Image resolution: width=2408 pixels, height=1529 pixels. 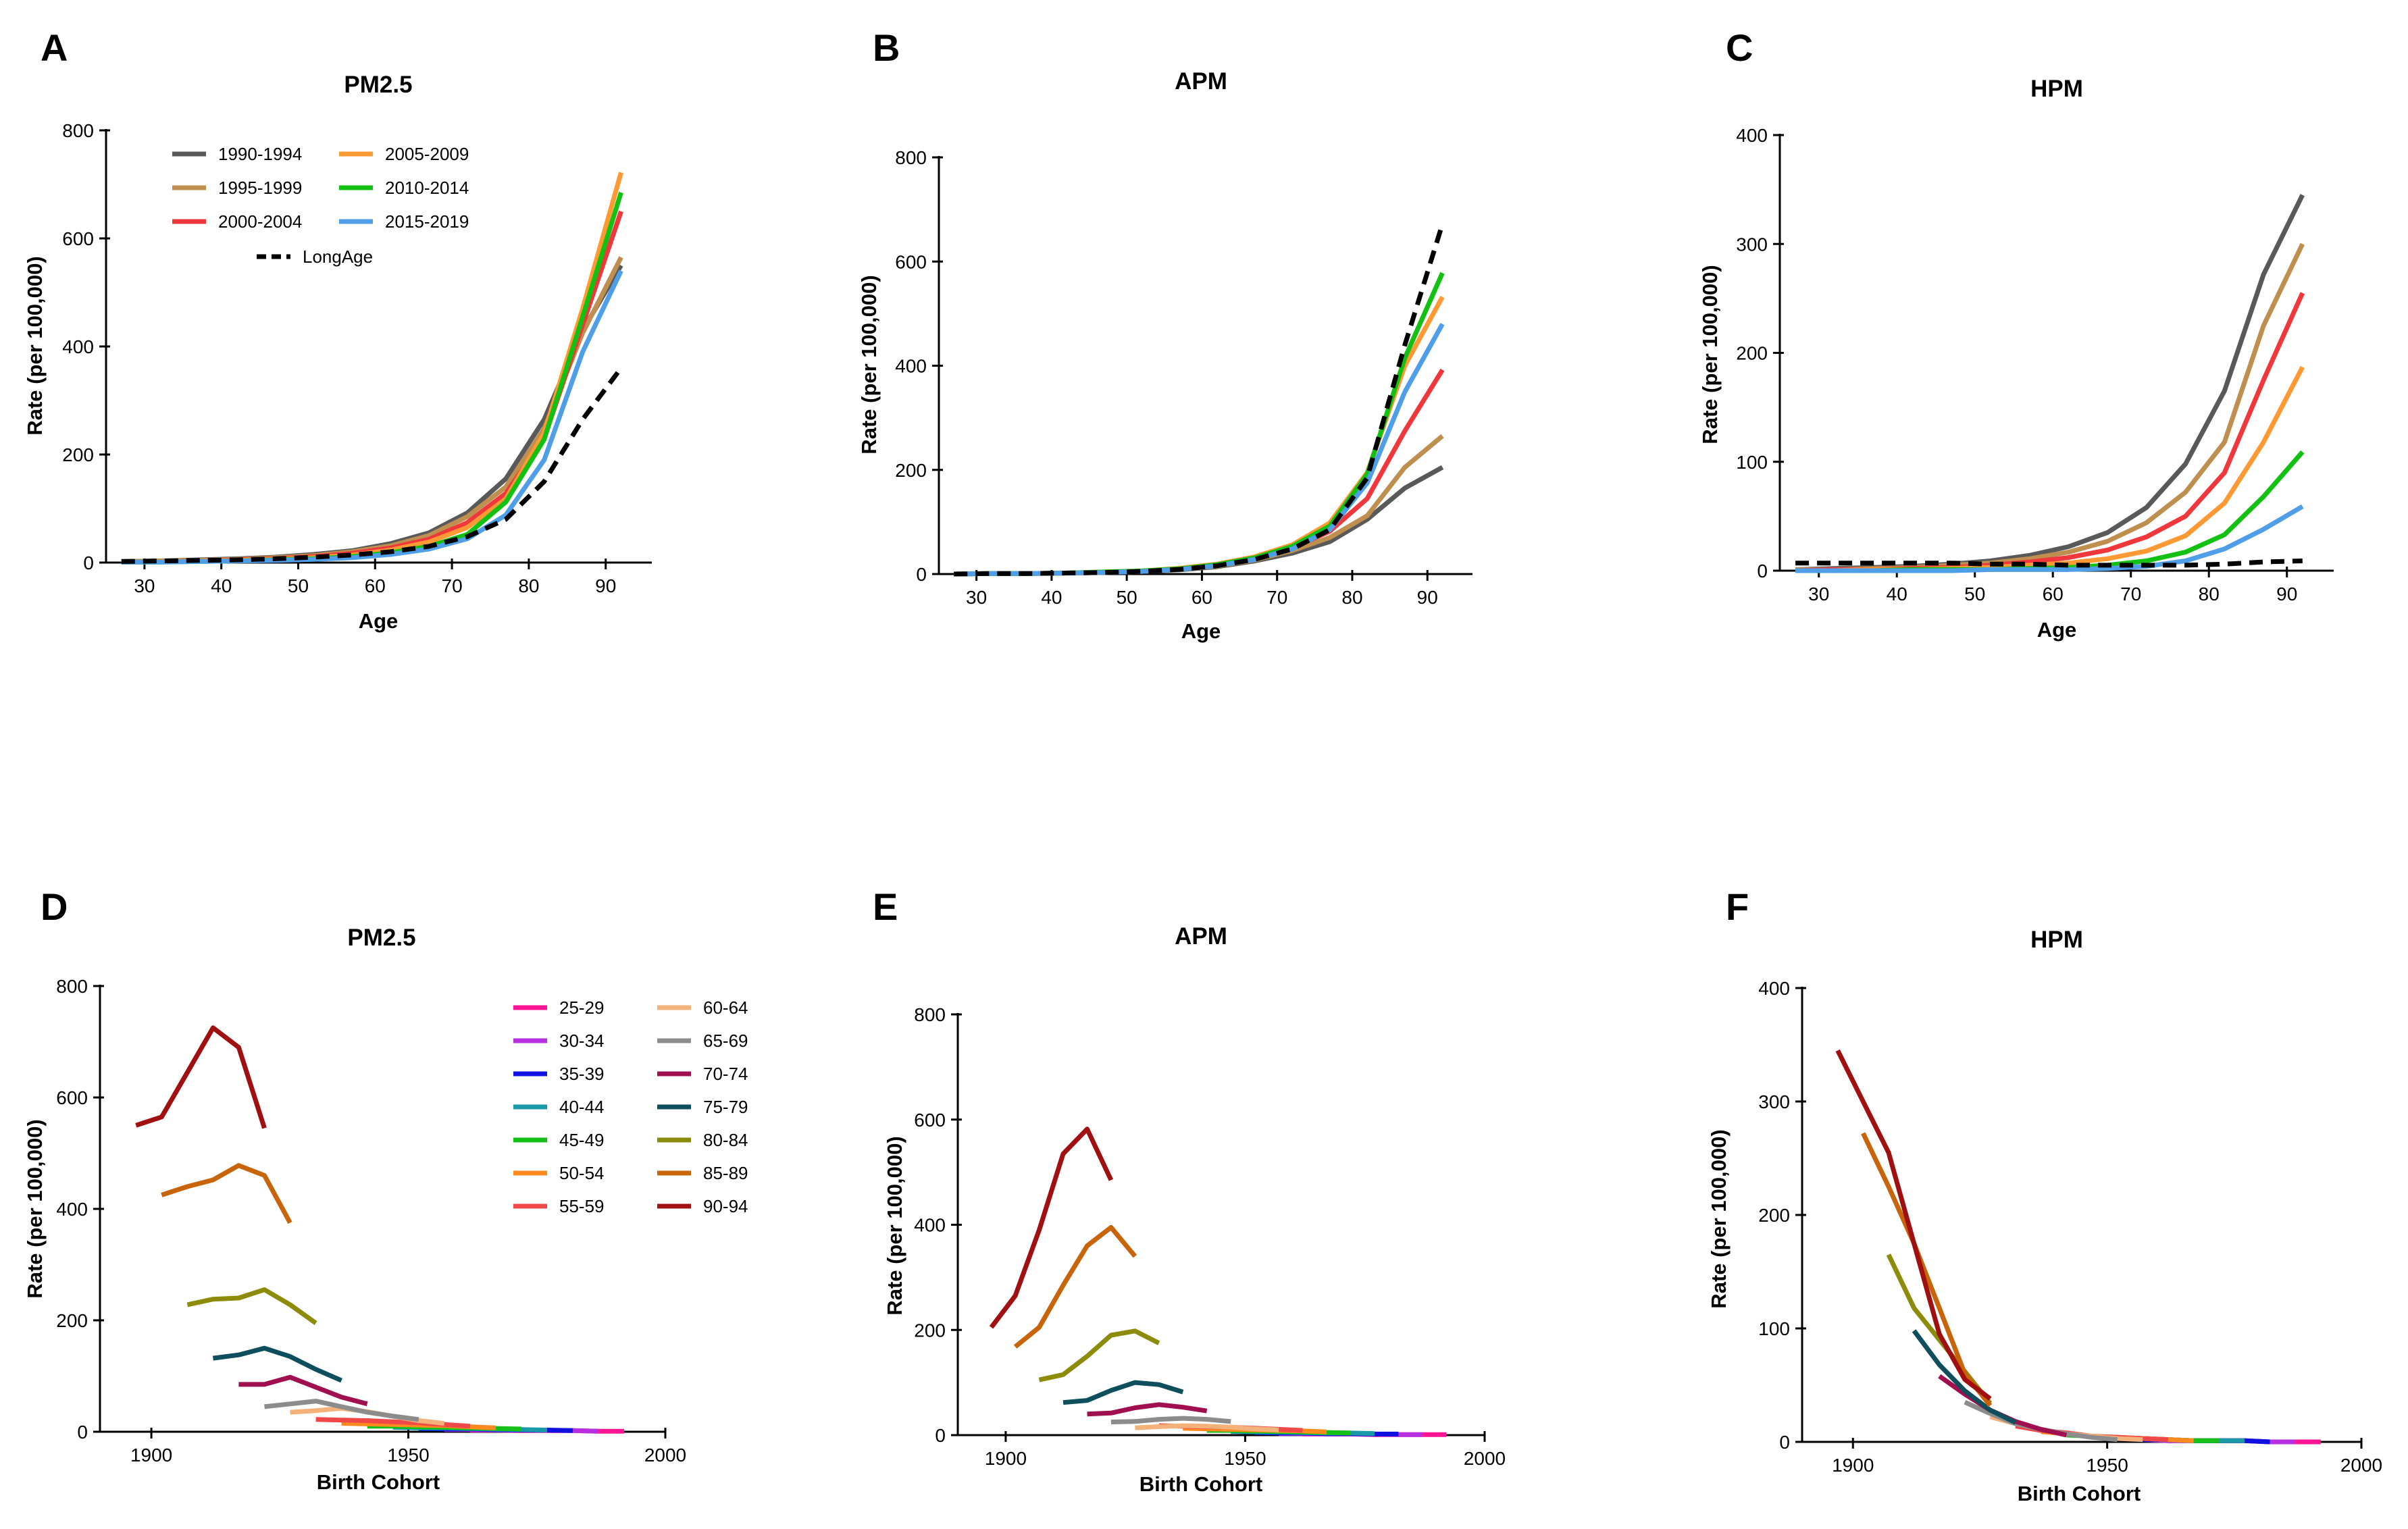 I want to click on legend-label-a-1990-1994: 1990-1994, so click(x=260, y=154).